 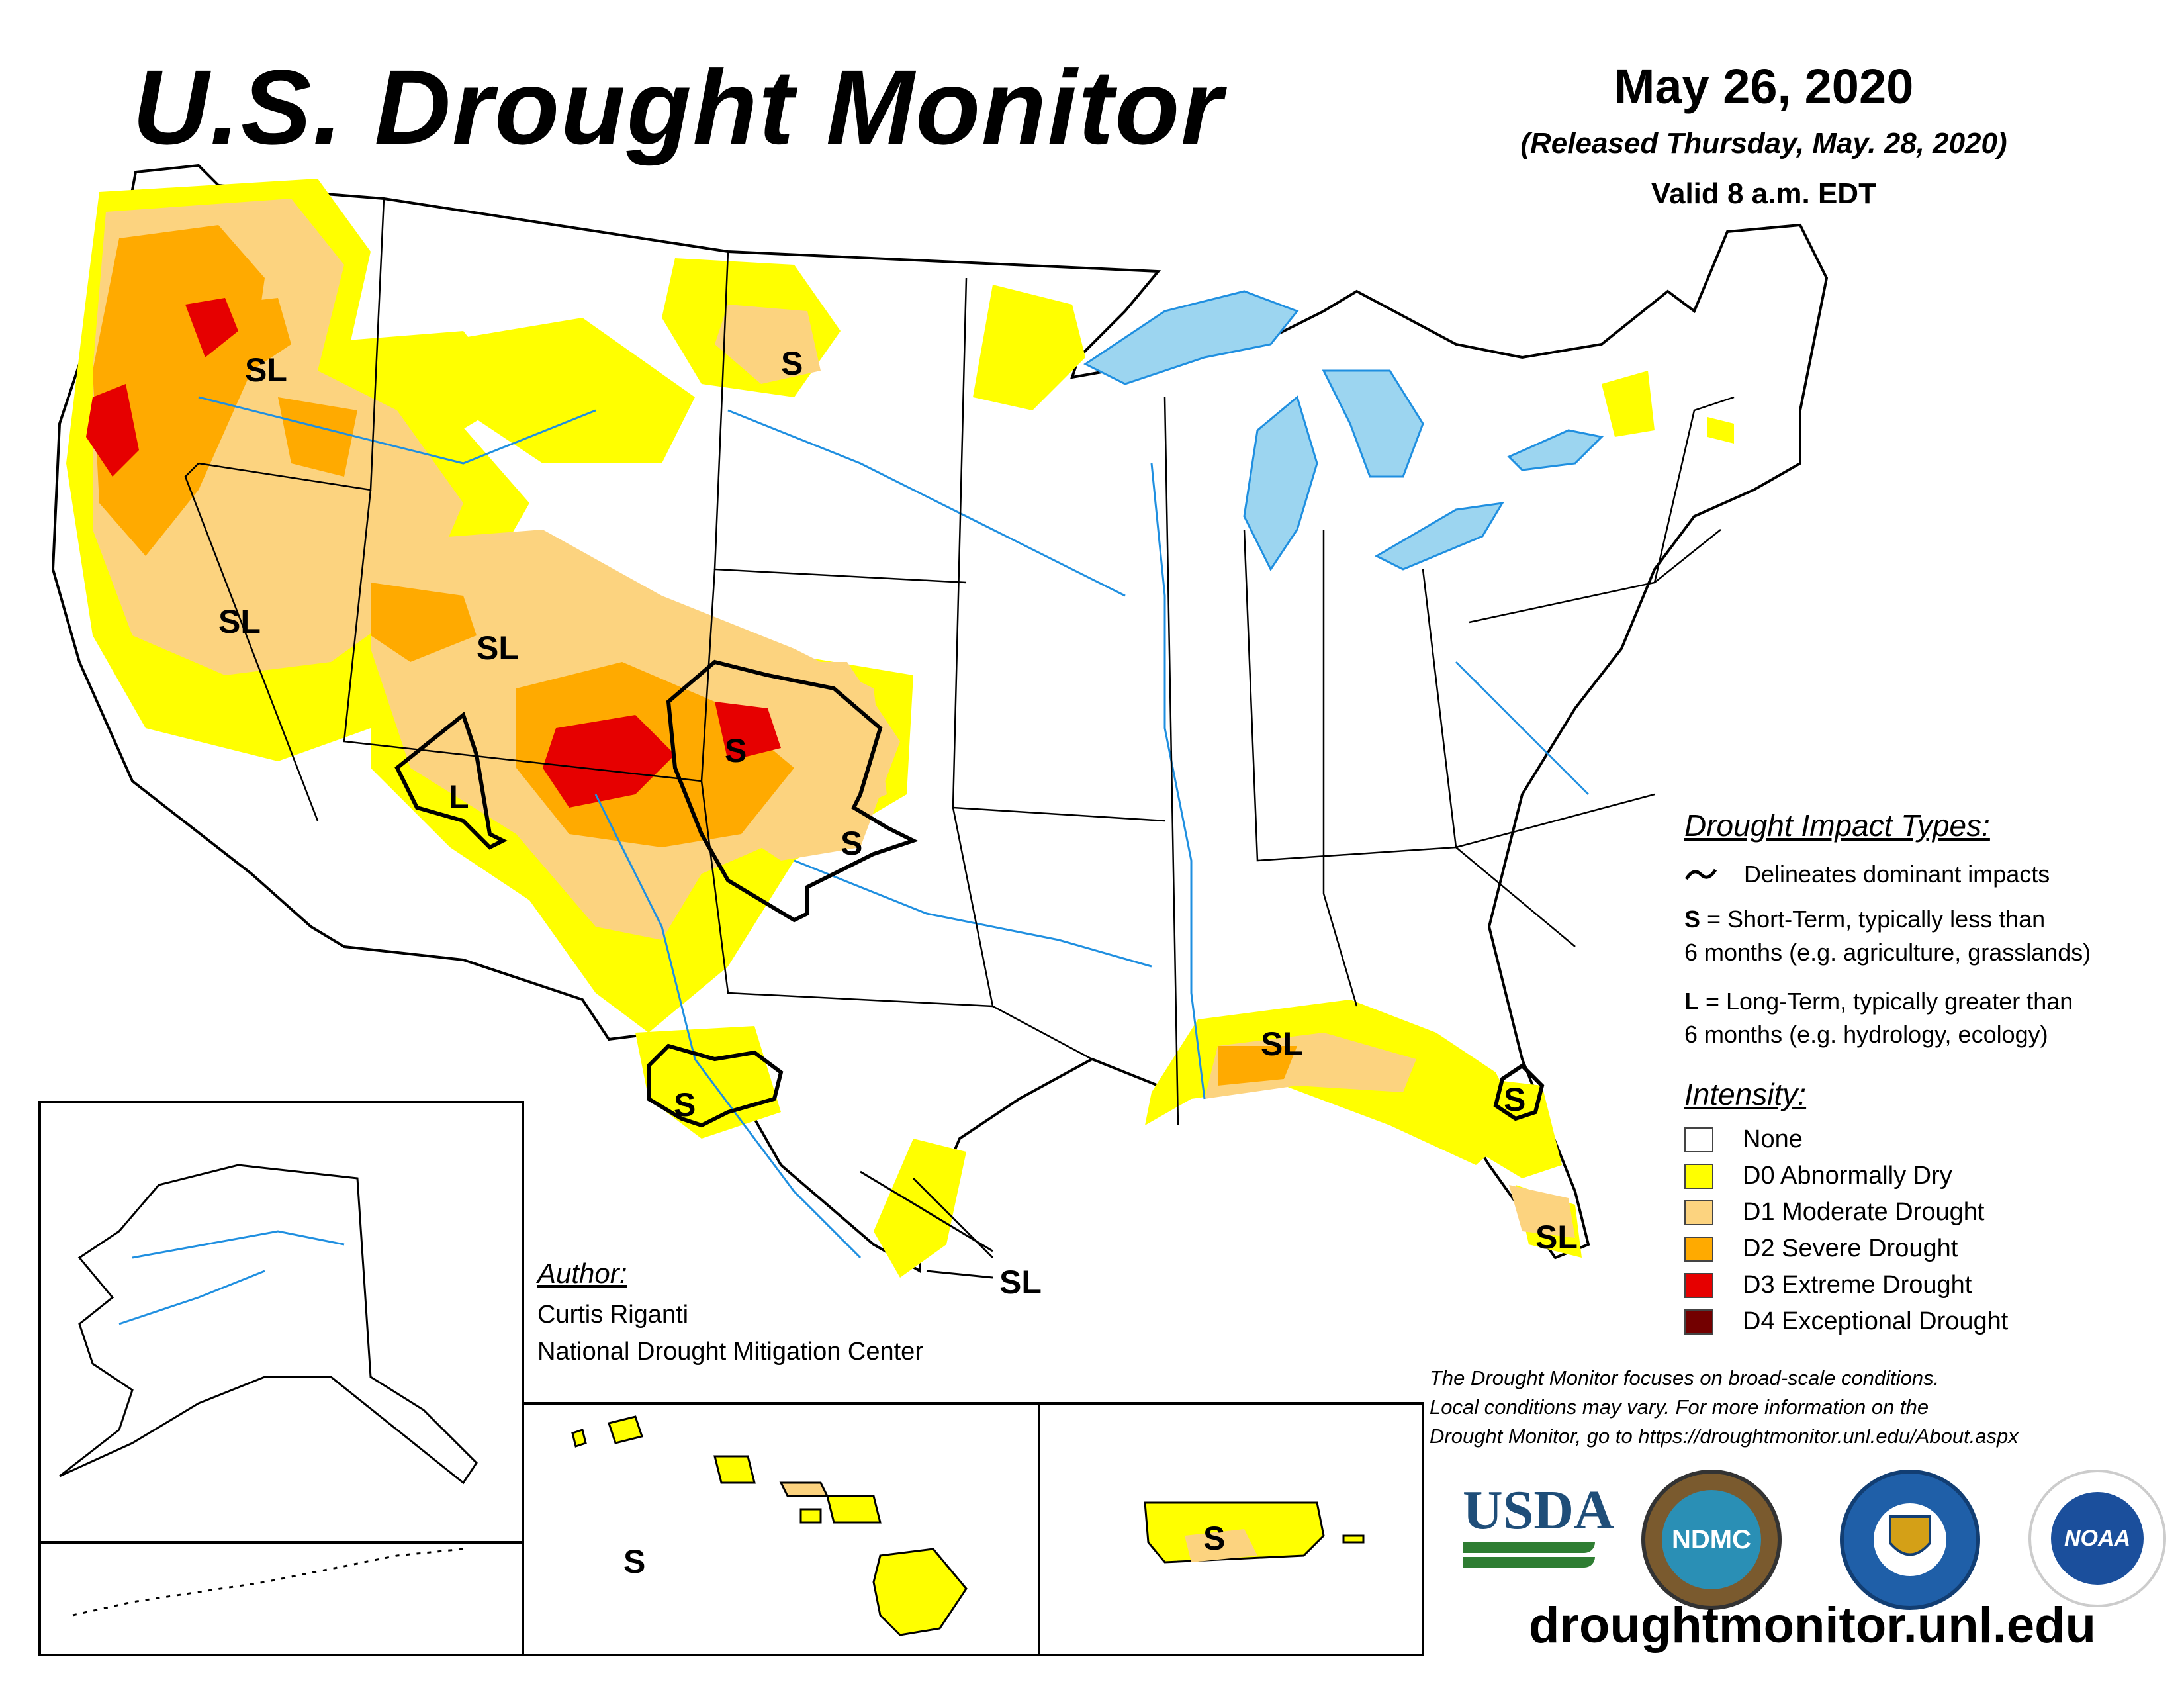 I want to click on map-date: May 26, 2020, so click(x=1764, y=86).